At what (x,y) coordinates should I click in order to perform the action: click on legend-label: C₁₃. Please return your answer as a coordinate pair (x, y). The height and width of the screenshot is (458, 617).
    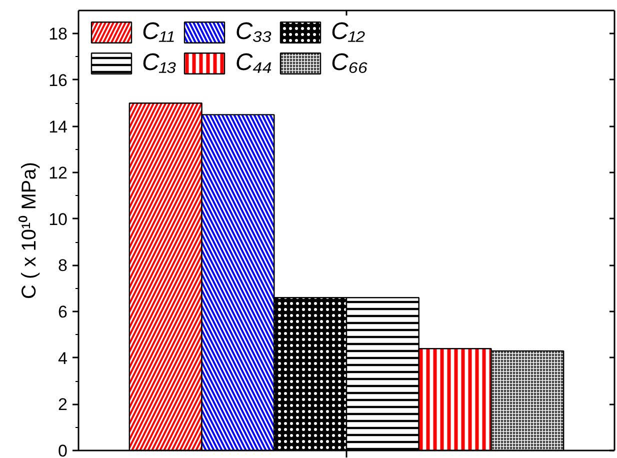
    Looking at the image, I should click on (159, 63).